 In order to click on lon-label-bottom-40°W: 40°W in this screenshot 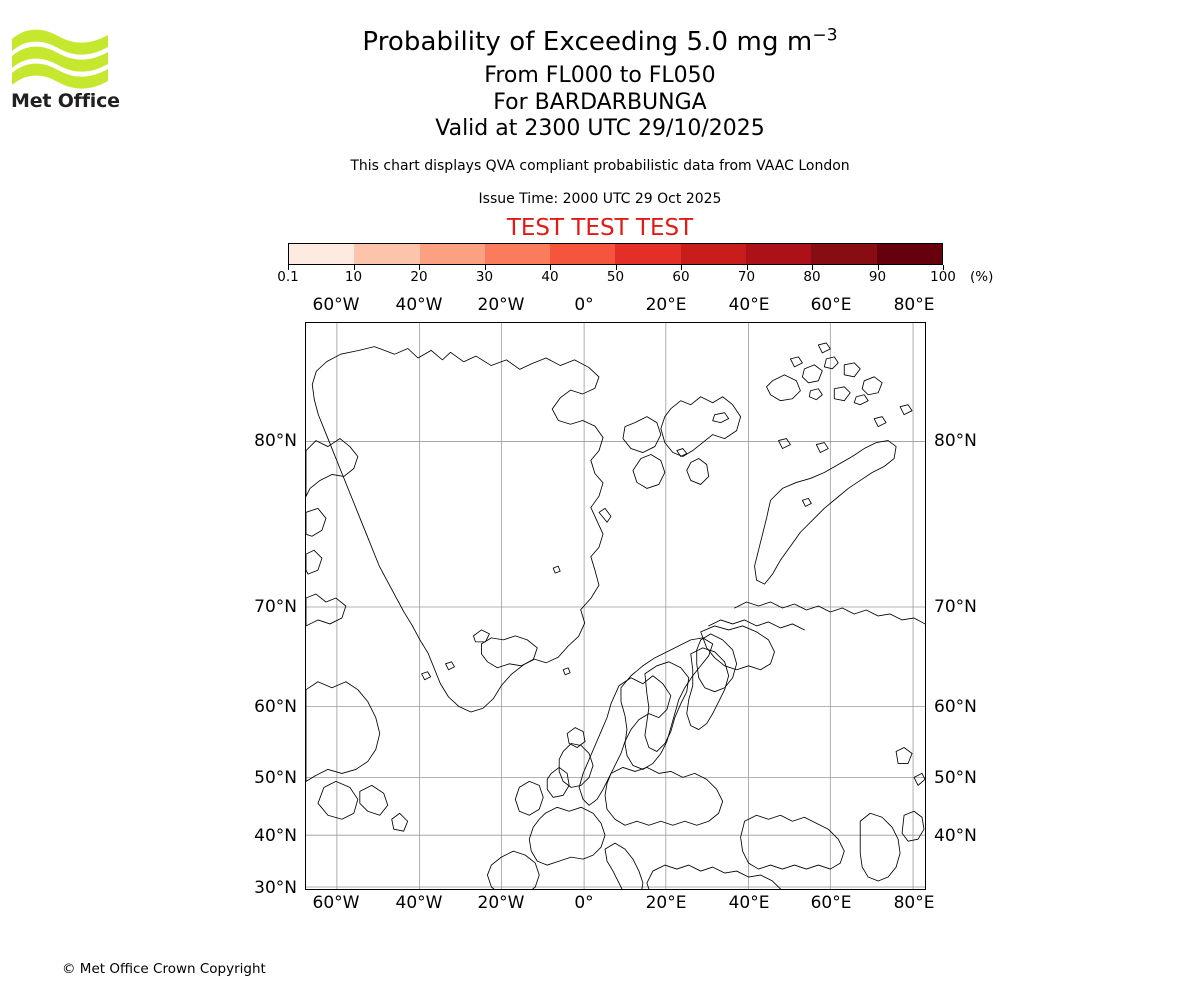, I will do `click(419, 903)`.